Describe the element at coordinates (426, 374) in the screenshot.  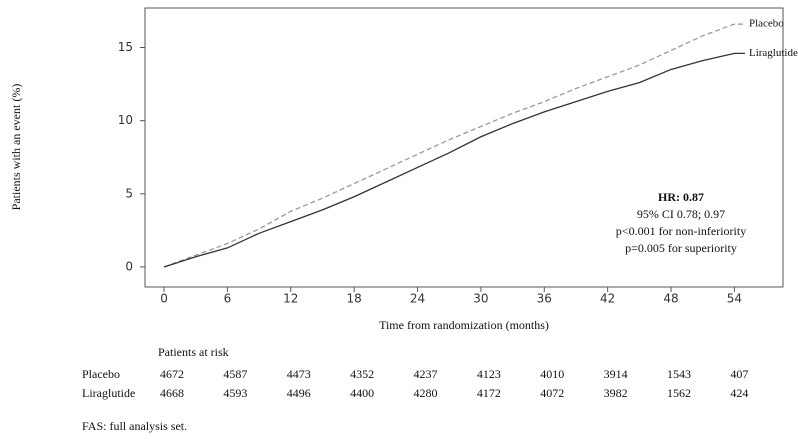
I see `risk-value: 4237` at that location.